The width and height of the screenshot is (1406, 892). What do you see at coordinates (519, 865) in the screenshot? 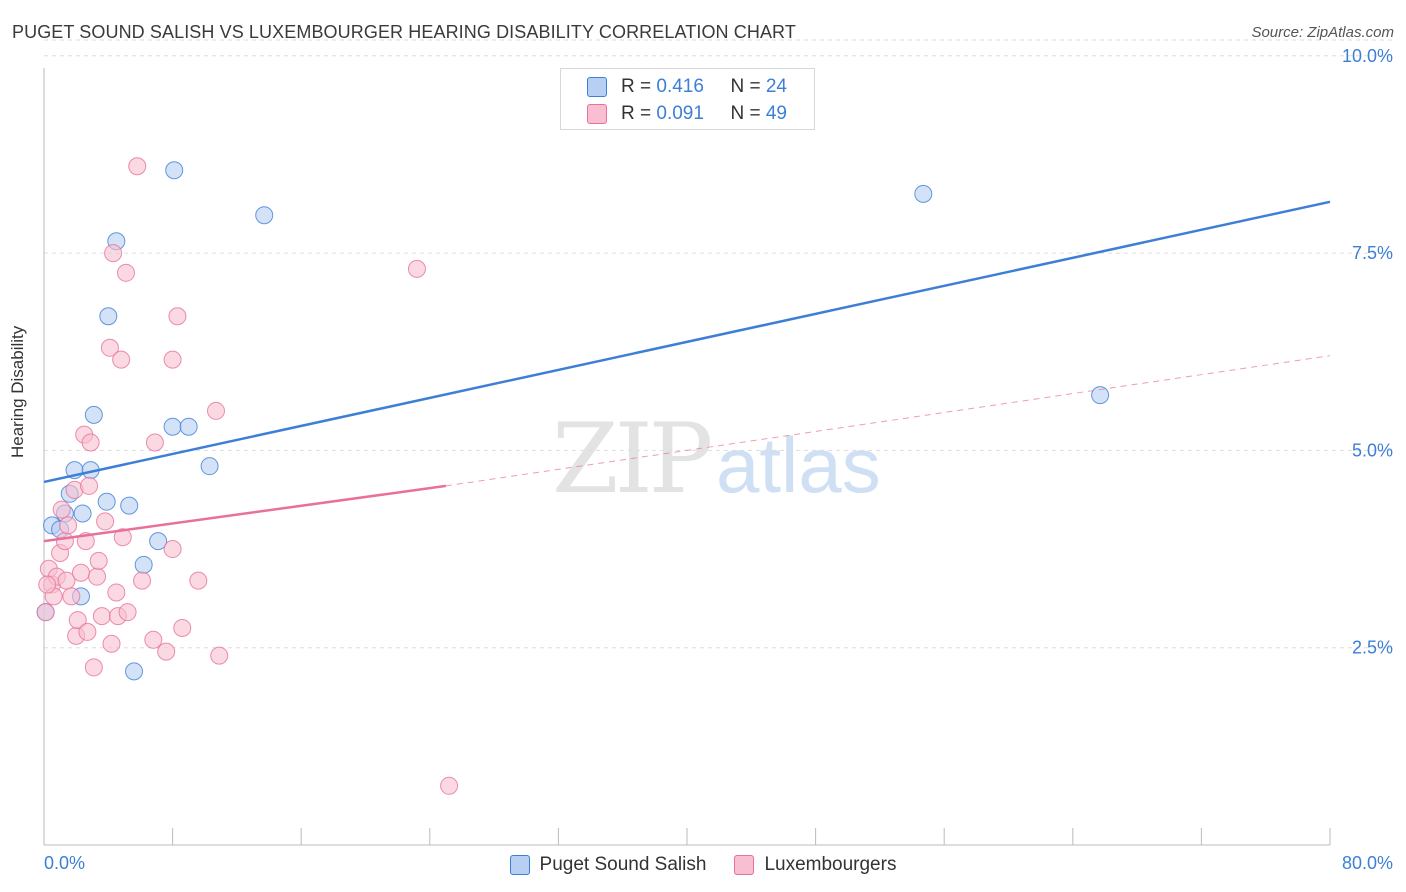
I see `legend-swatch-blue` at bounding box center [519, 865].